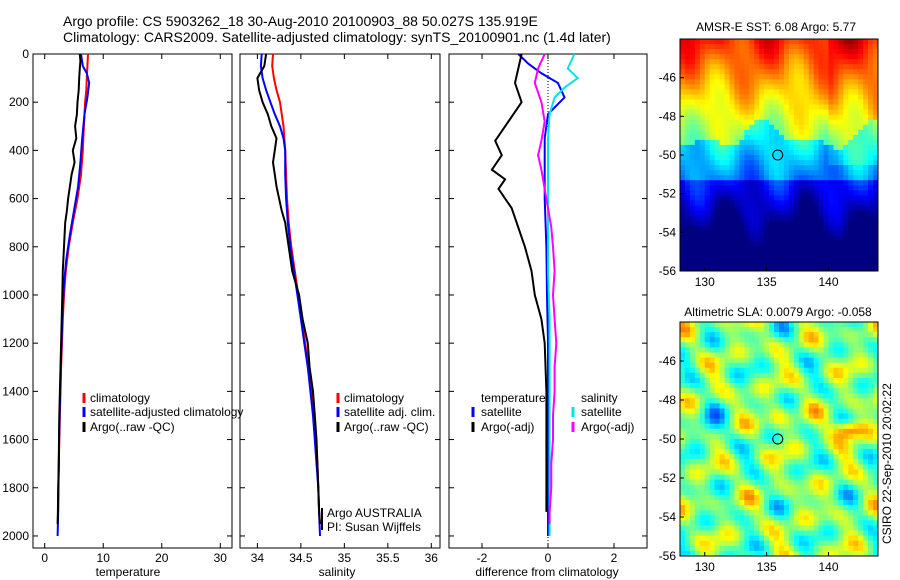  I want to click on y-tick-label: -54, so click(668, 517).